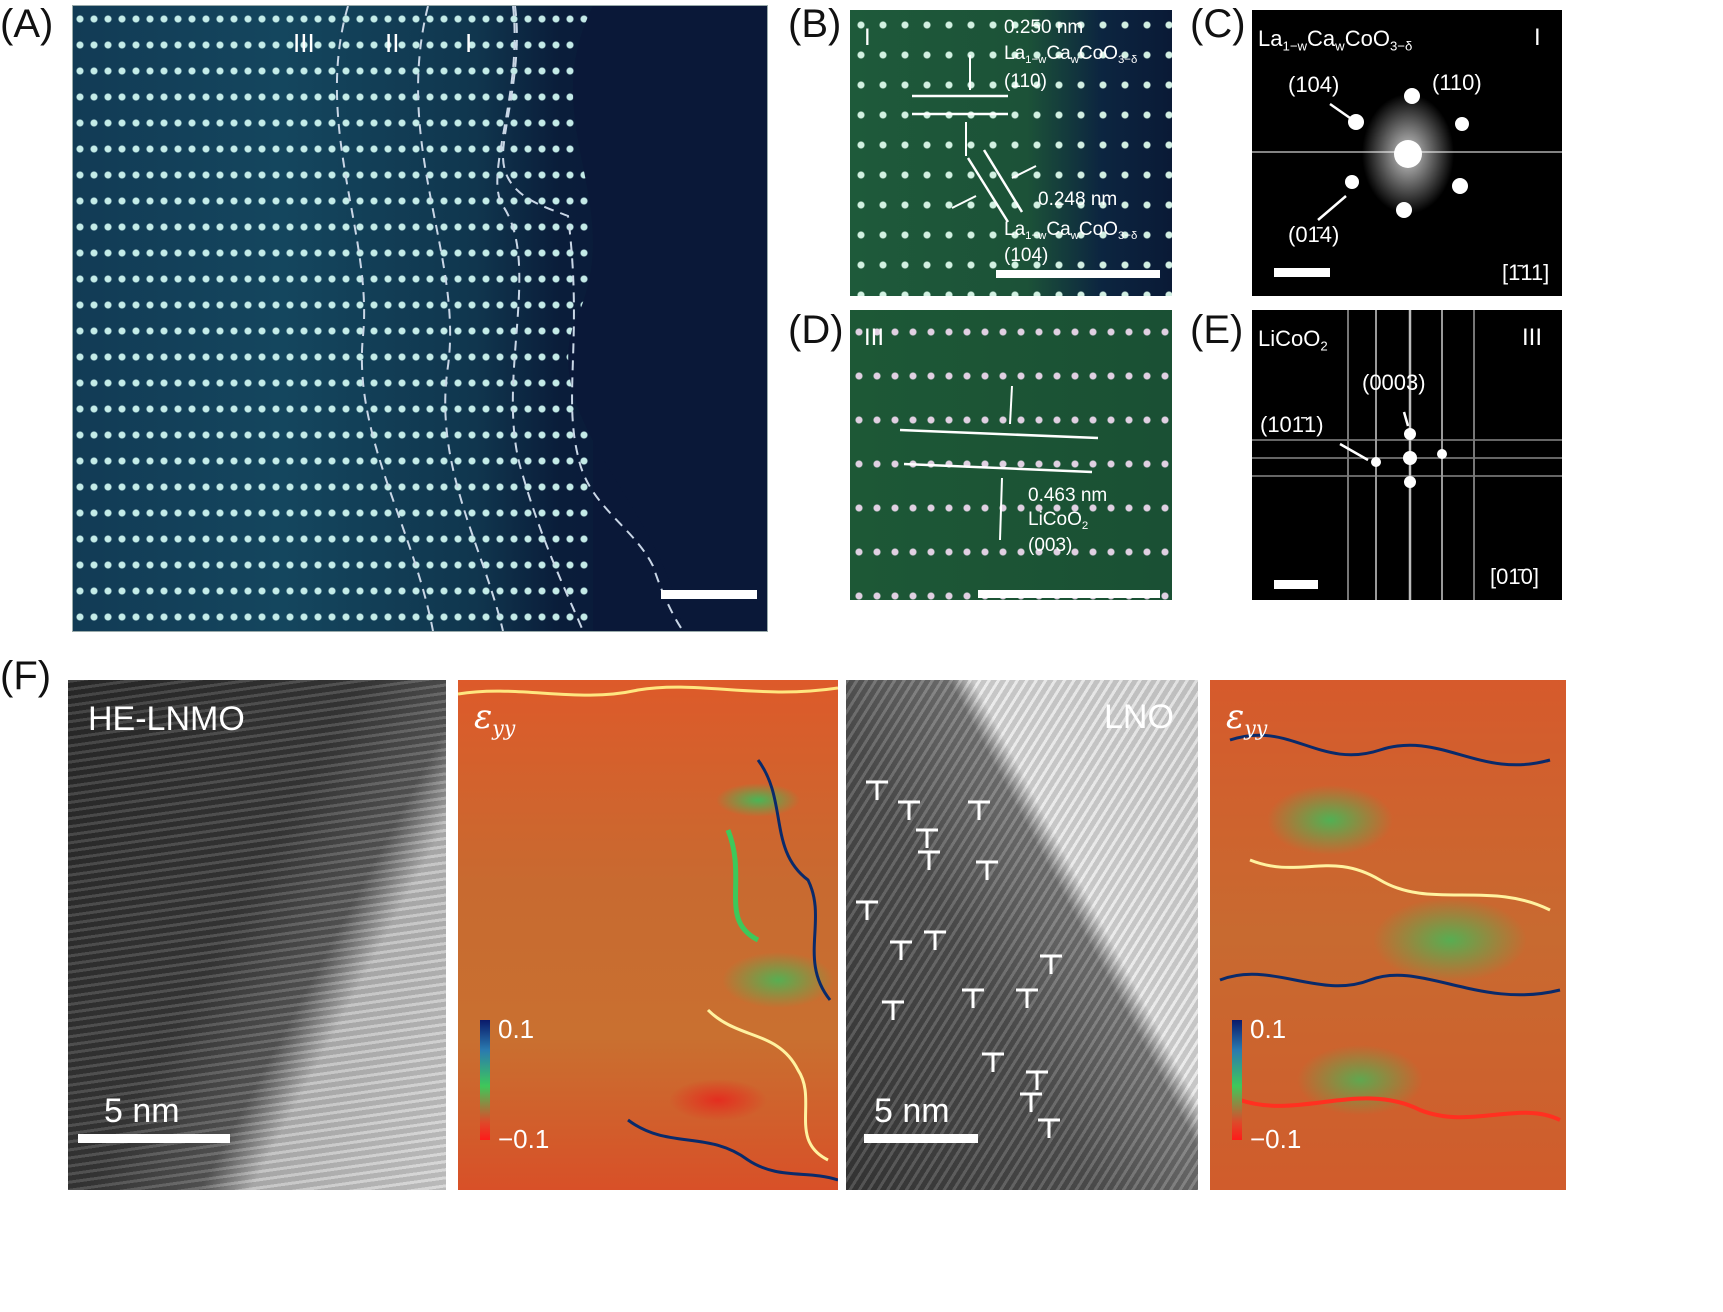  I want to click on scale-bar-a, so click(709, 594).